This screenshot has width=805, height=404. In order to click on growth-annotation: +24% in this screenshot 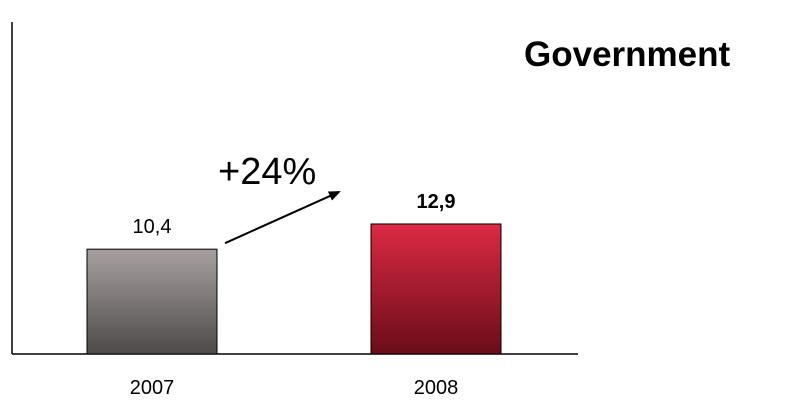, I will do `click(267, 172)`.